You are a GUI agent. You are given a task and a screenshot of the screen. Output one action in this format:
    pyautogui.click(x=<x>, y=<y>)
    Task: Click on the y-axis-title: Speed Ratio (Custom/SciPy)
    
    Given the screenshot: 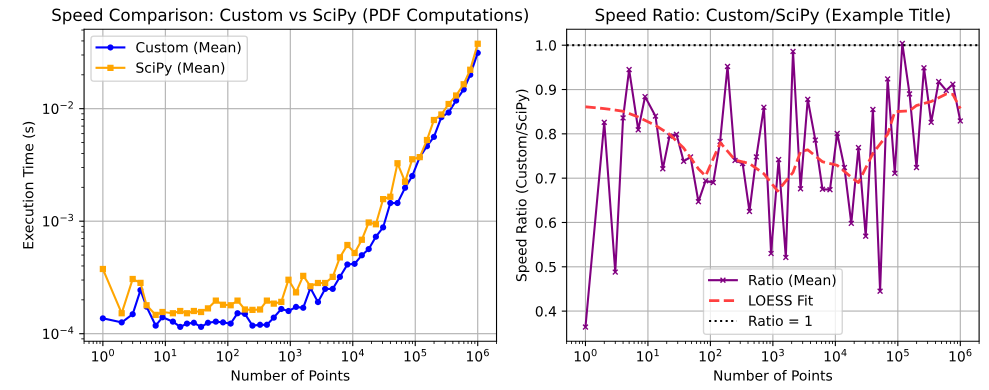 What is the action you would take?
    pyautogui.click(x=523, y=186)
    